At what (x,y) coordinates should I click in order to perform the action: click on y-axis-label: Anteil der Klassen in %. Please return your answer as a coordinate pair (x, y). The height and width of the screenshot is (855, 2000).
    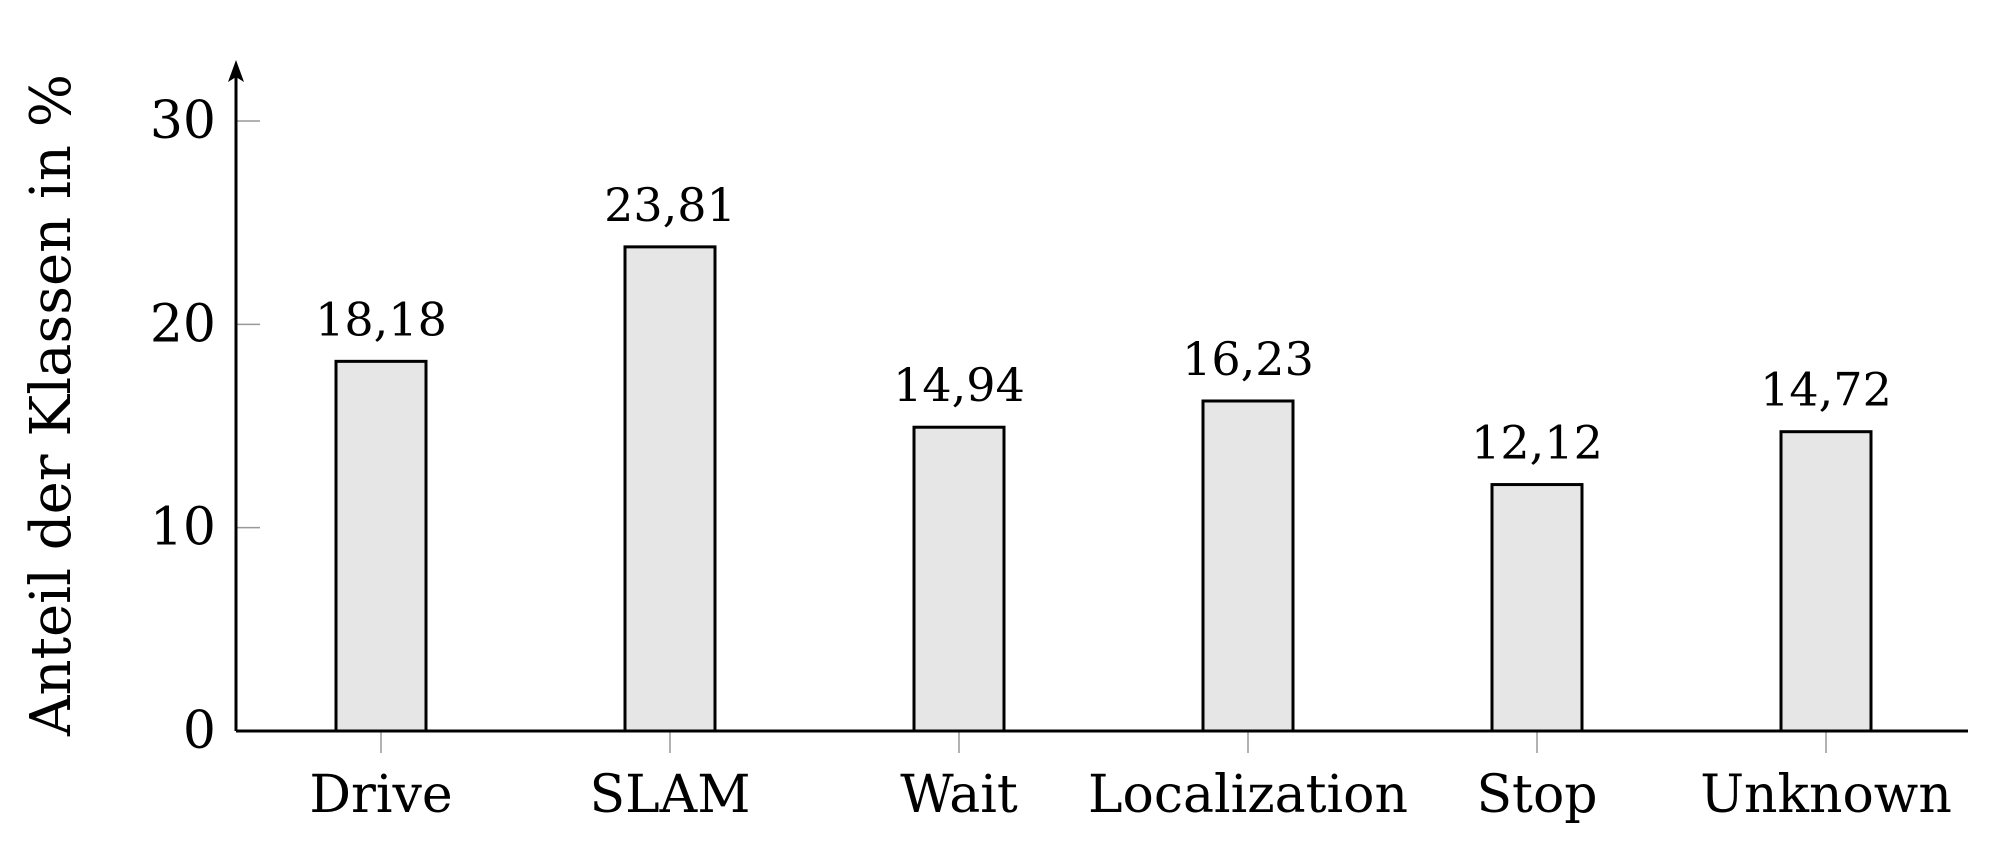
    Looking at the image, I should click on (51, 405).